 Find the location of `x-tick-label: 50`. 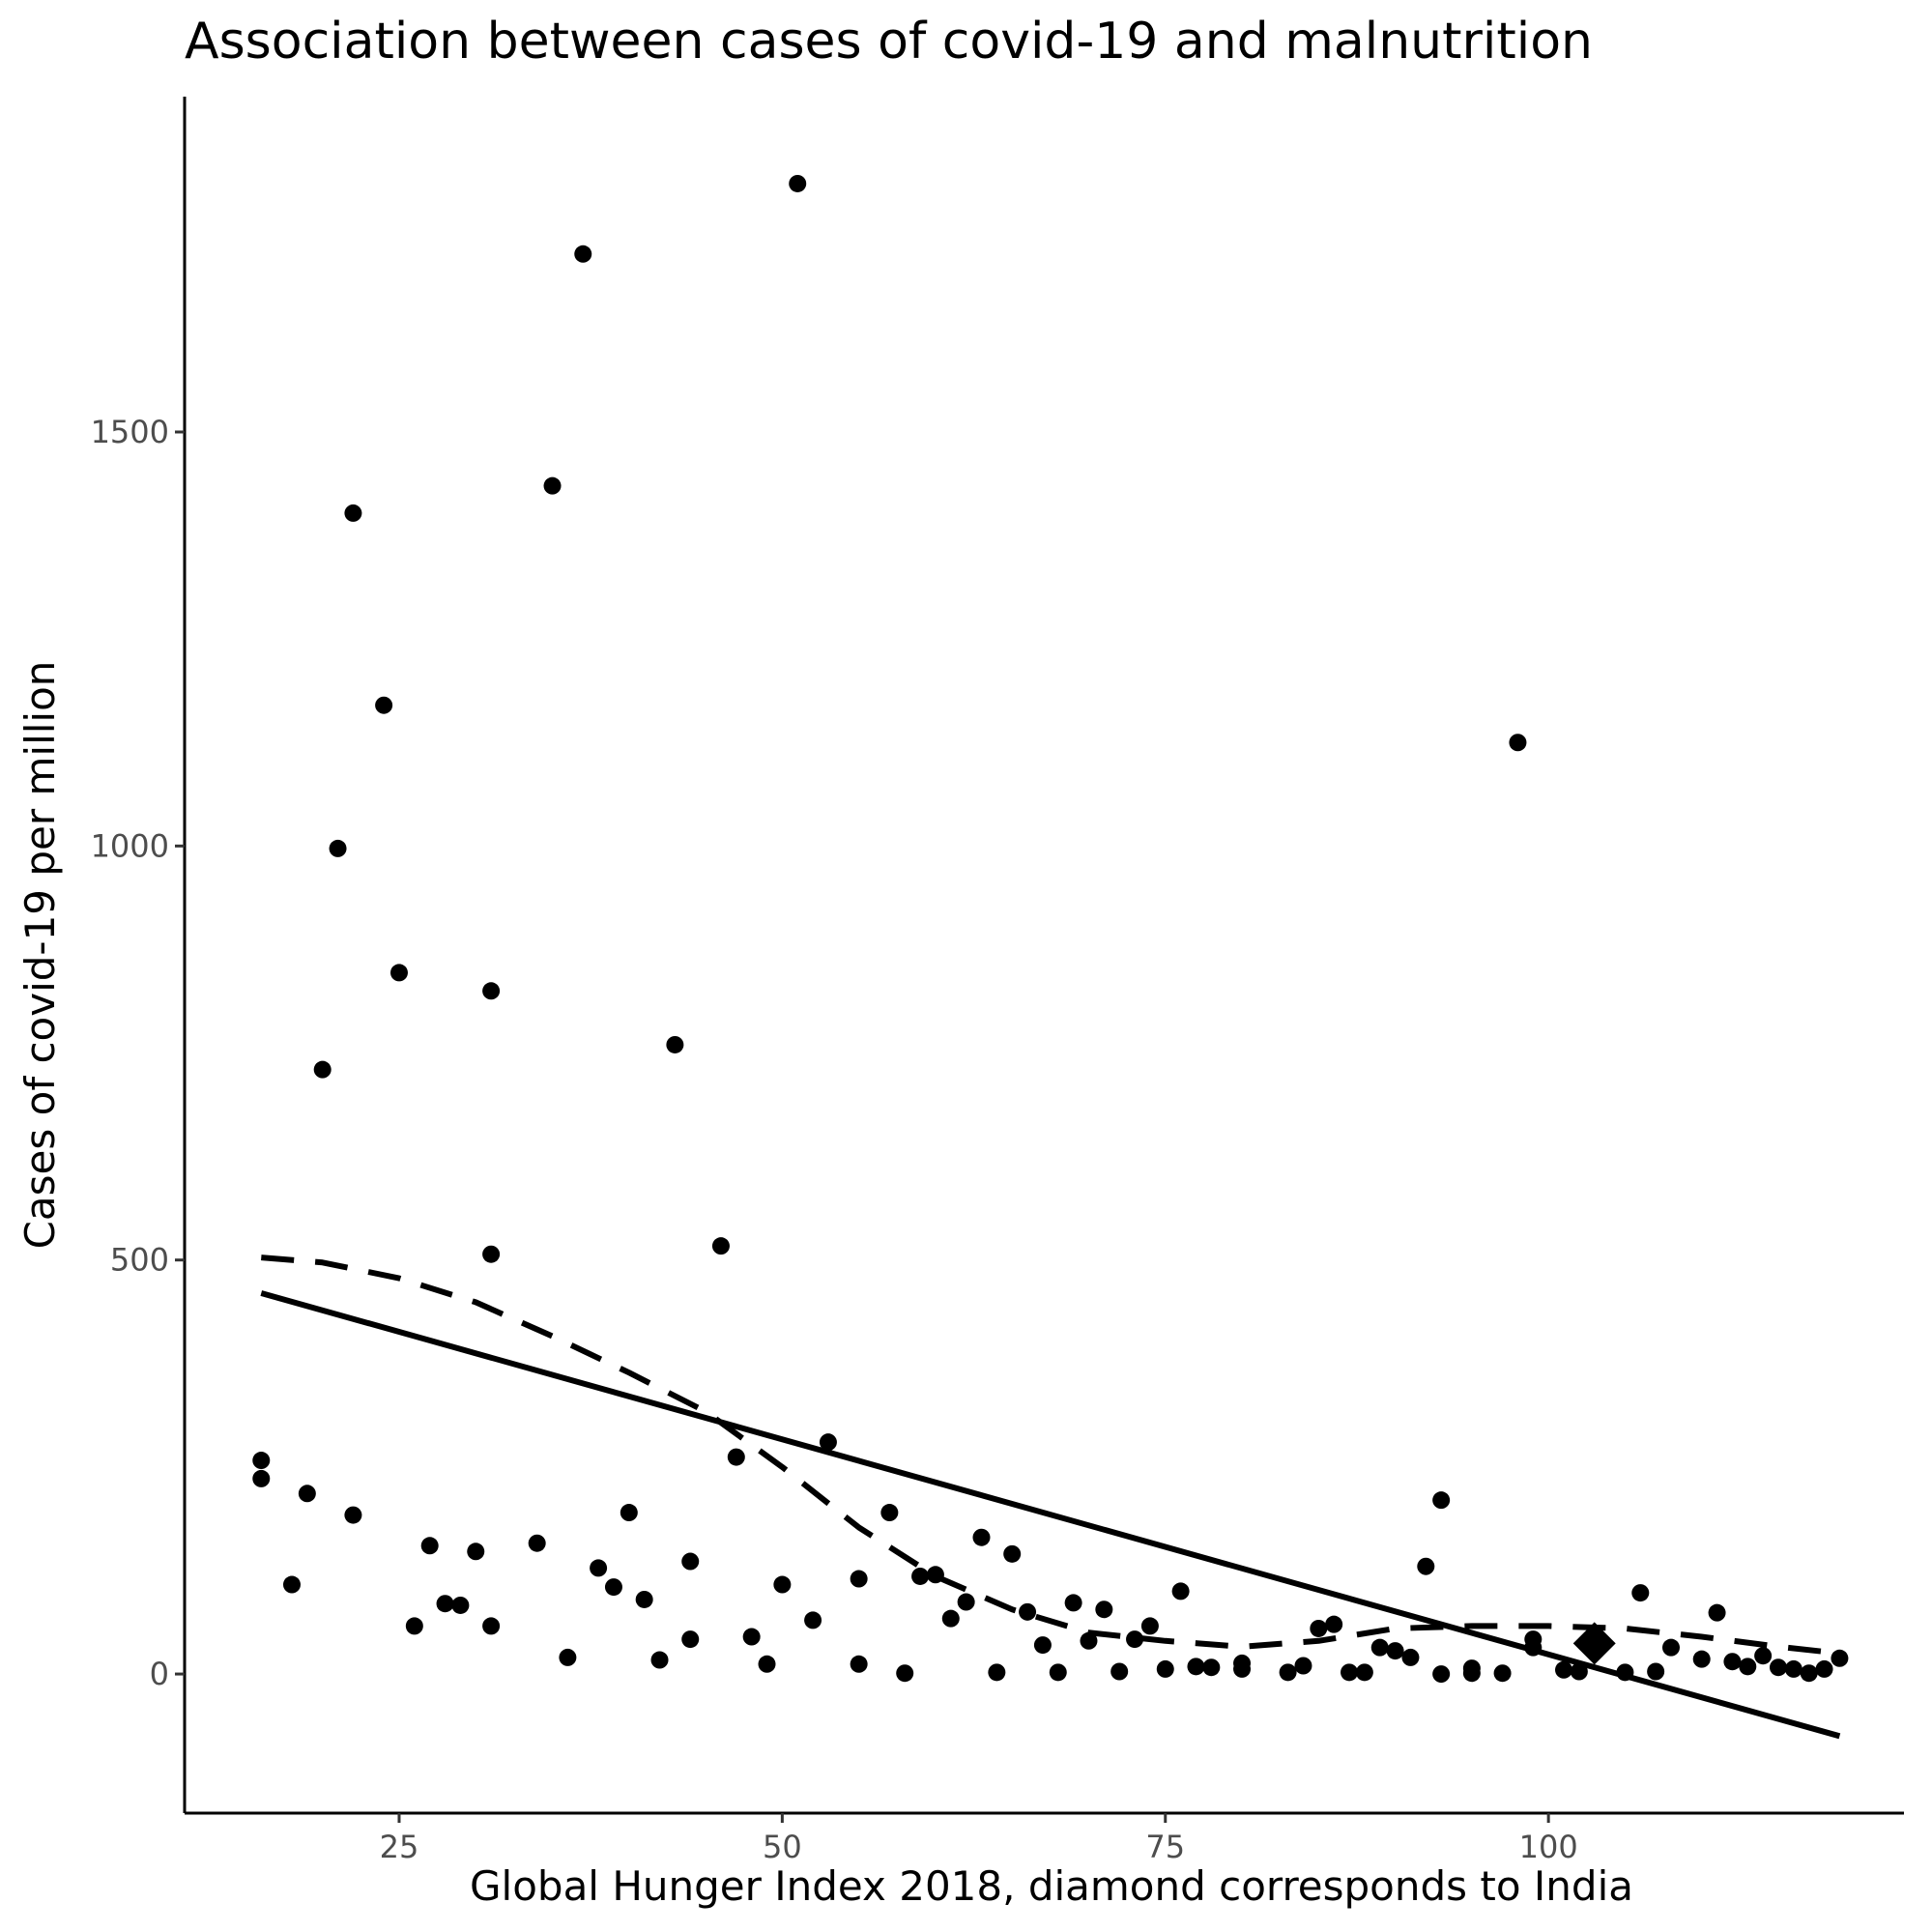

x-tick-label: 50 is located at coordinates (782, 1847).